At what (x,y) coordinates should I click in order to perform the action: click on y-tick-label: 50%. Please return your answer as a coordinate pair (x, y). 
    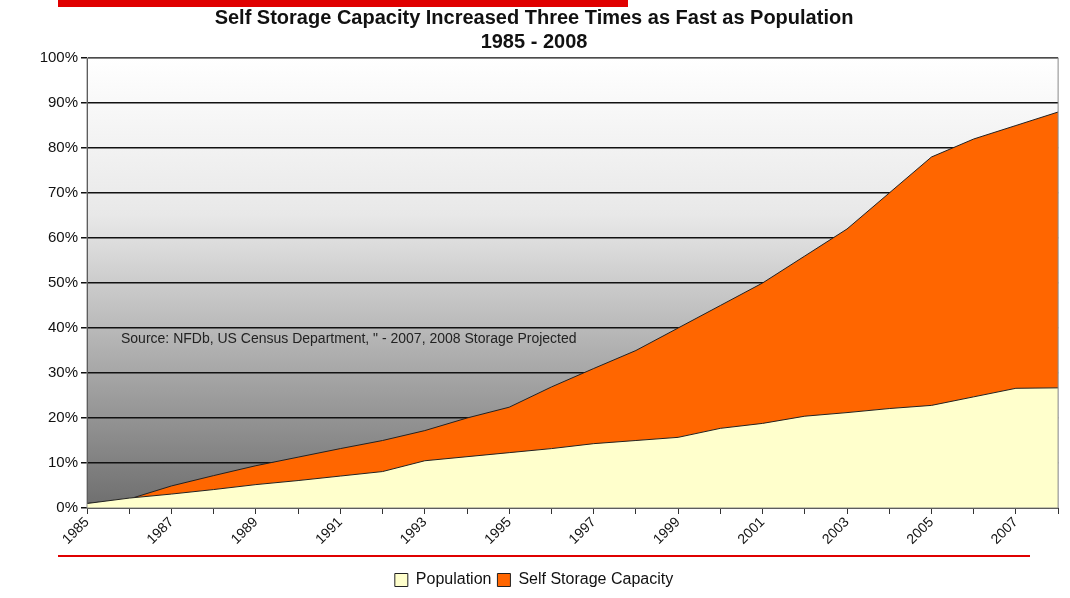
    Looking at the image, I should click on (62, 282).